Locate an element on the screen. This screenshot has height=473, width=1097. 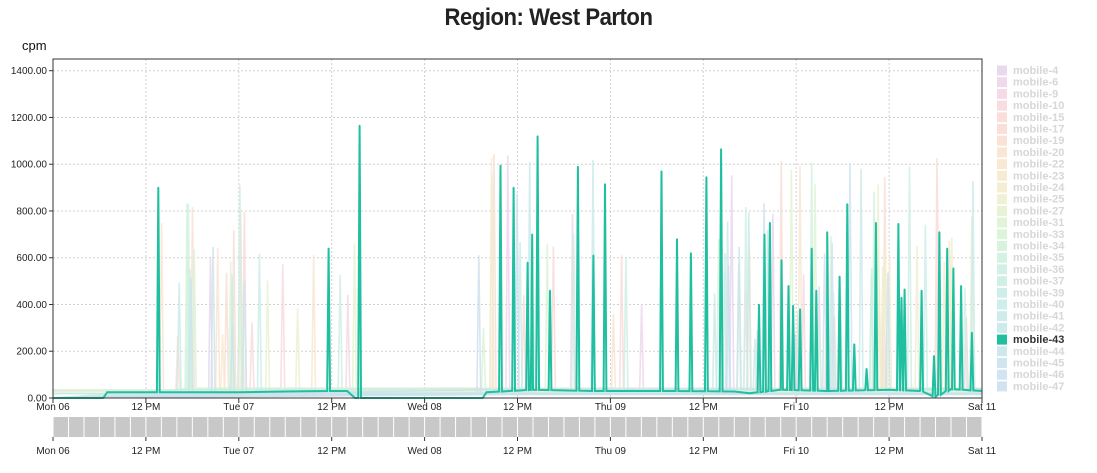
legend-label: mobile-23 is located at coordinates (1038, 176).